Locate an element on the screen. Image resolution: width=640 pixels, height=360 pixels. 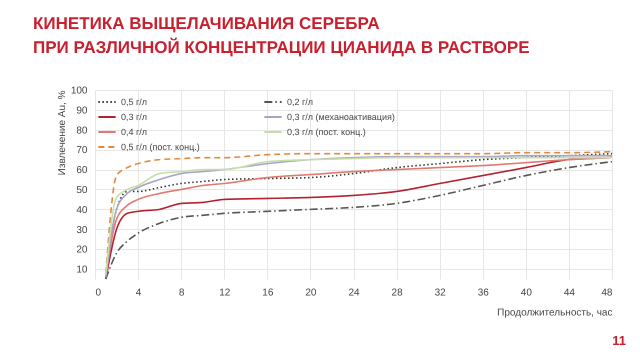
y-axis-title: Извлечение Au, % is located at coordinates (62, 133).